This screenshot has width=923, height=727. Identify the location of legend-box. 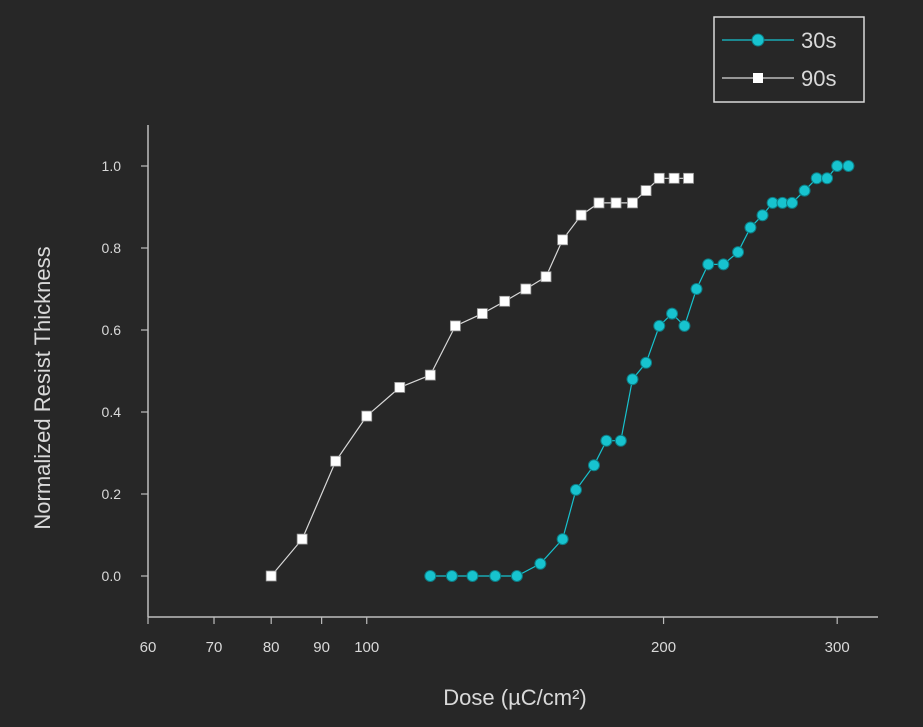
(789, 59).